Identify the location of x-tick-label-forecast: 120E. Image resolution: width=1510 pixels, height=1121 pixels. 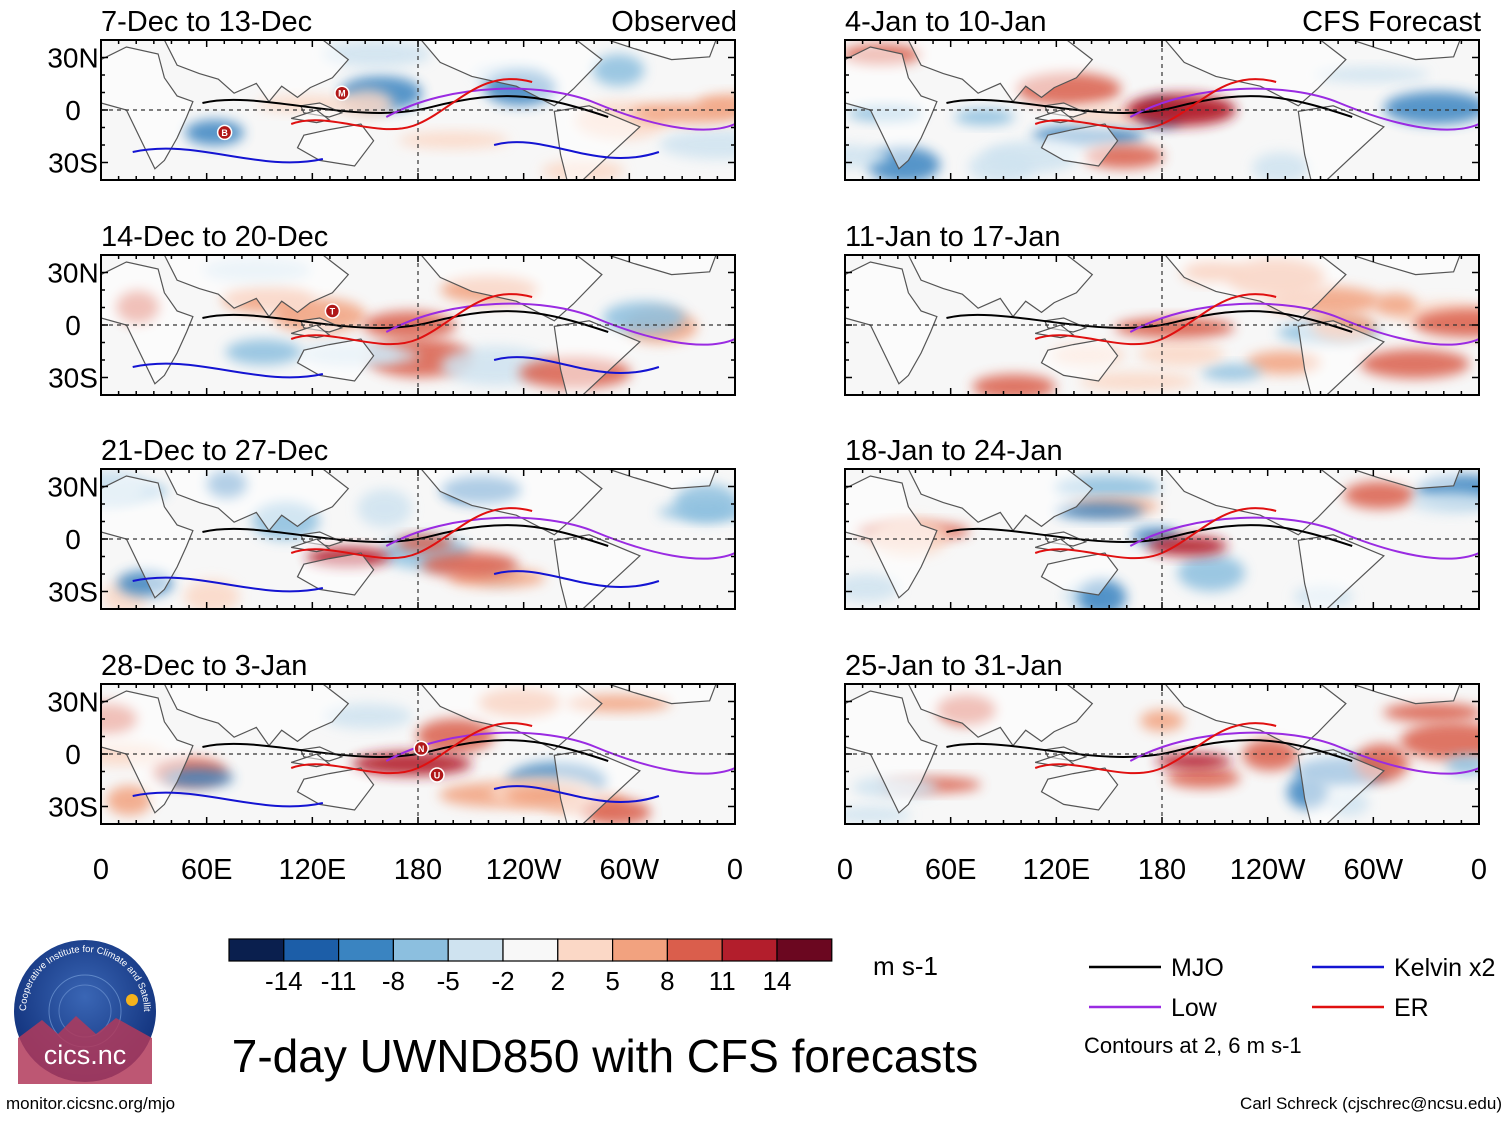
(1056, 870).